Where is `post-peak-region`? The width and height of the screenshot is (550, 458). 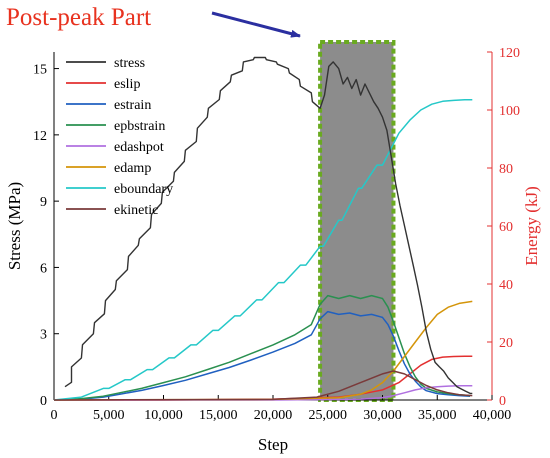 post-peak-region is located at coordinates (357, 221).